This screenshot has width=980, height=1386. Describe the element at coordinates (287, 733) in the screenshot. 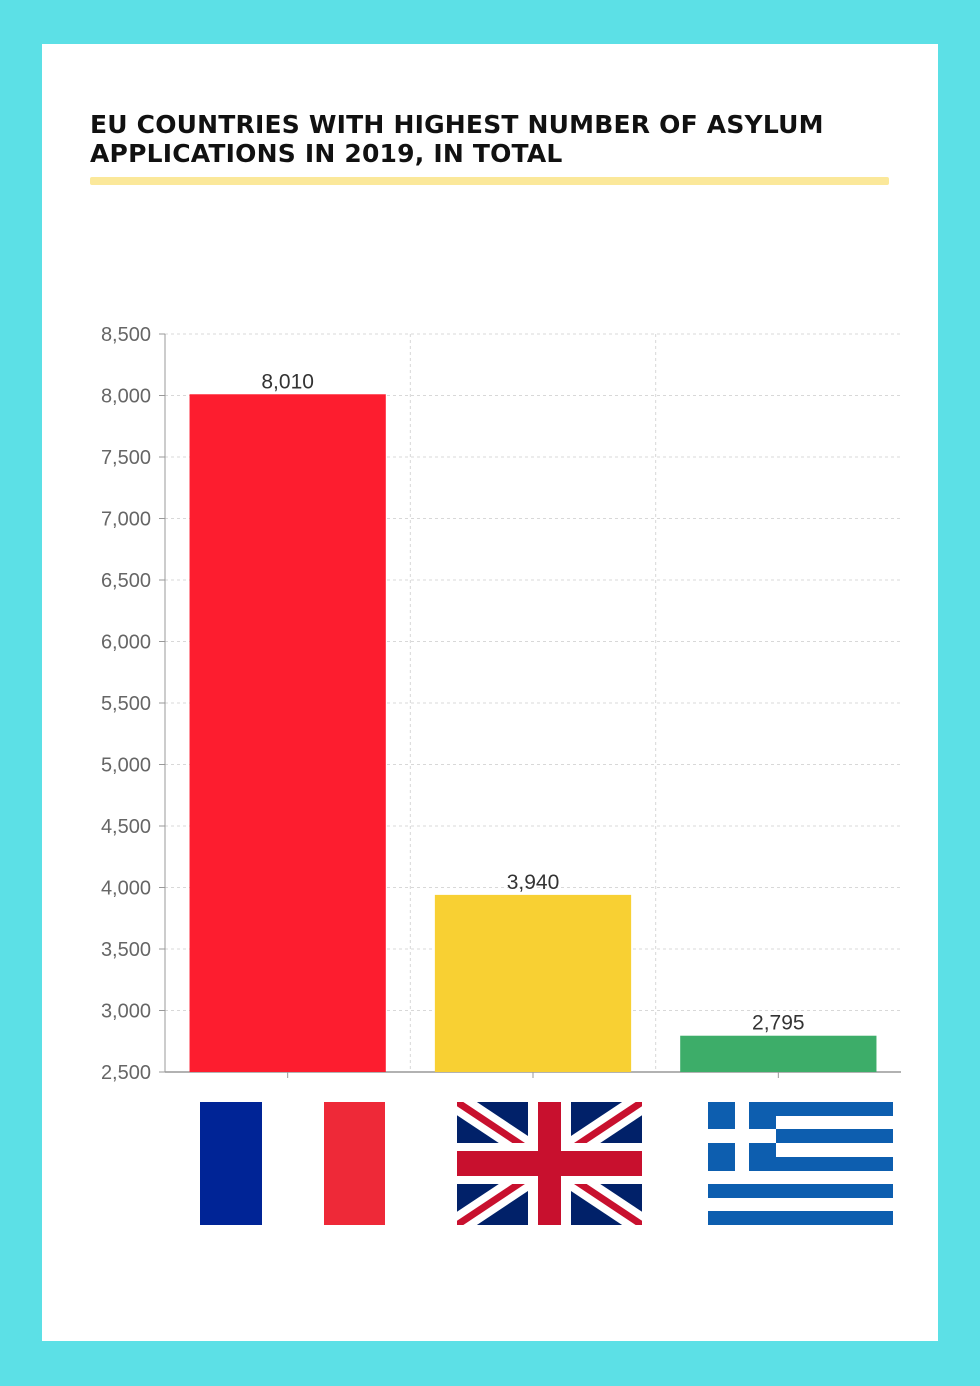

I see `bar-france` at that location.